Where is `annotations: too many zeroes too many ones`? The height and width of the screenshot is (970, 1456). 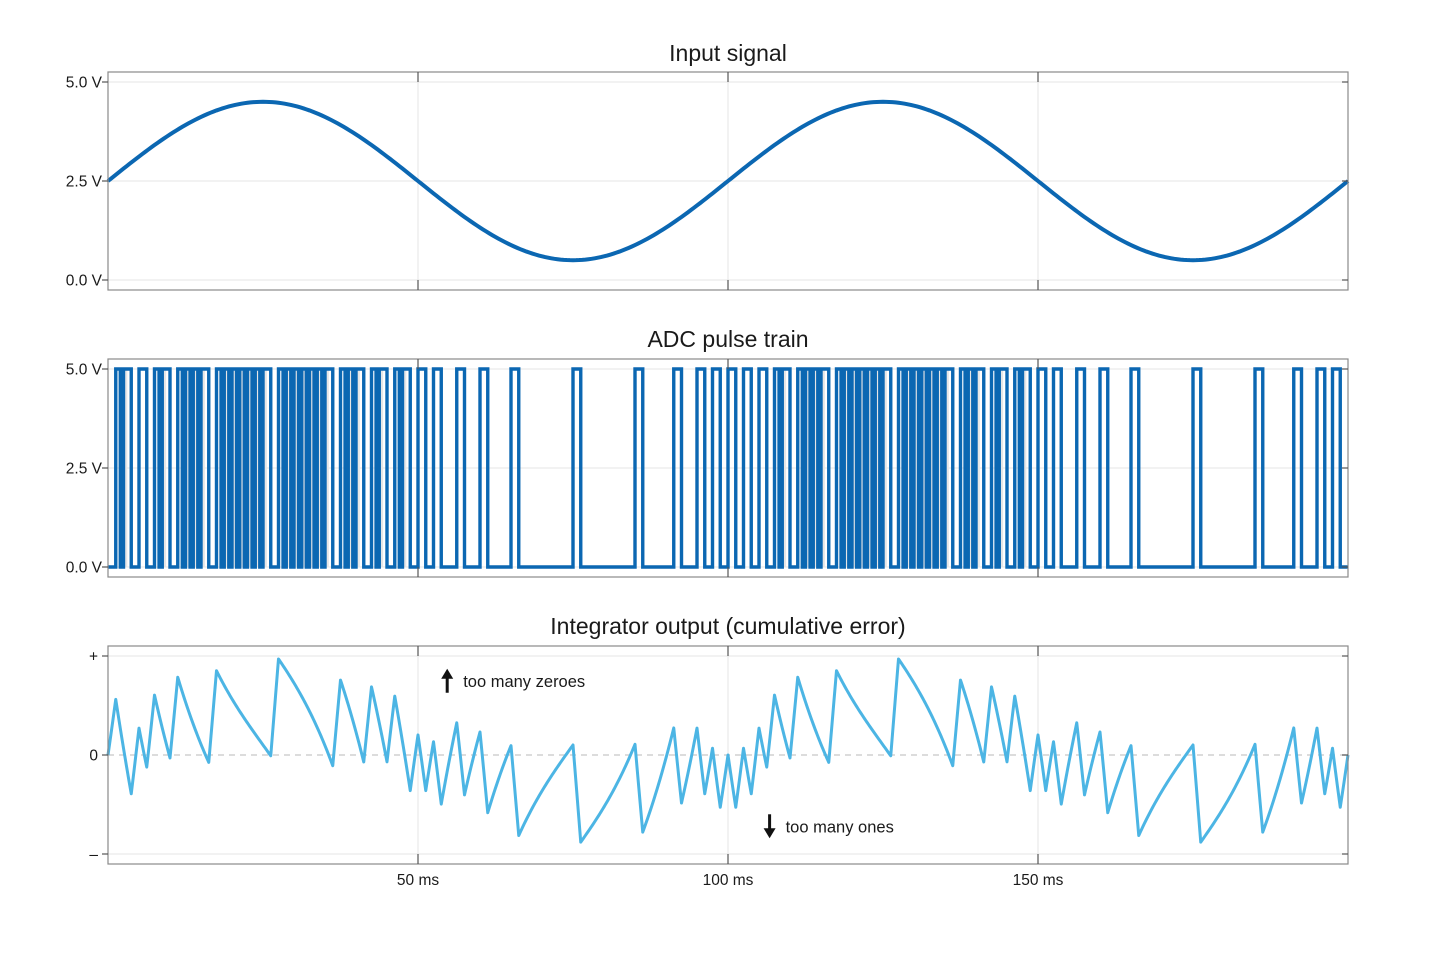
annotations: too many zeroes too many ones is located at coordinates (667, 753).